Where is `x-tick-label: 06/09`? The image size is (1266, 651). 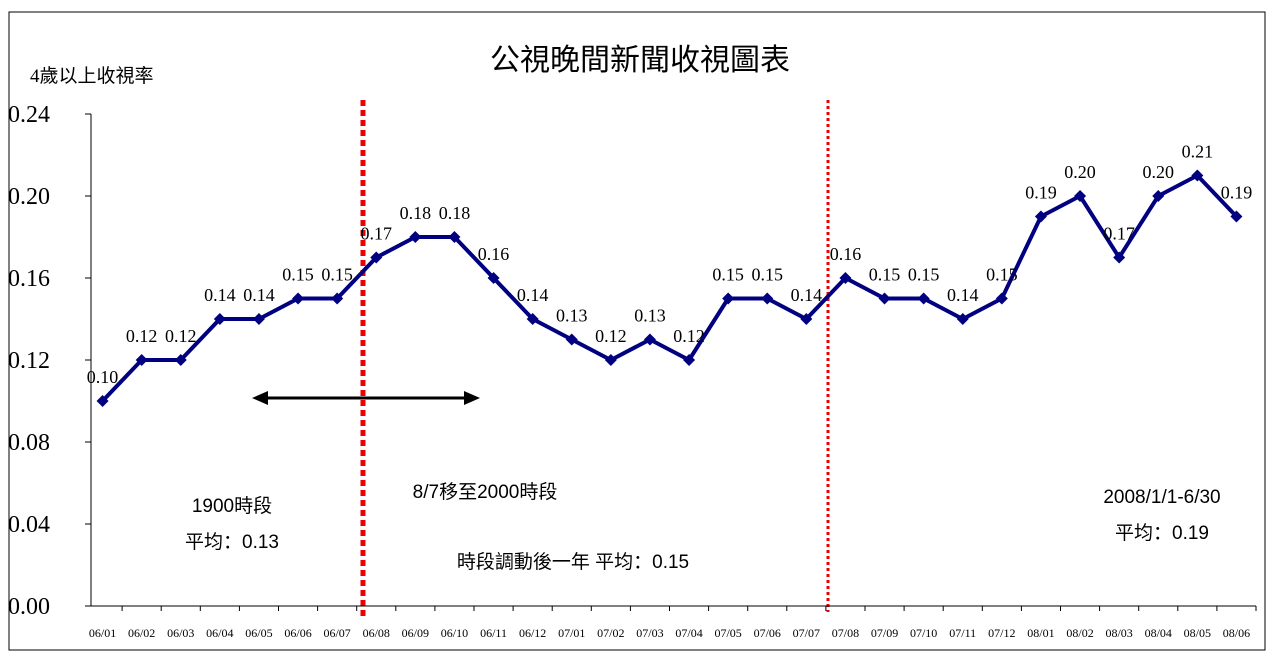
x-tick-label: 06/09 is located at coordinates (415, 633).